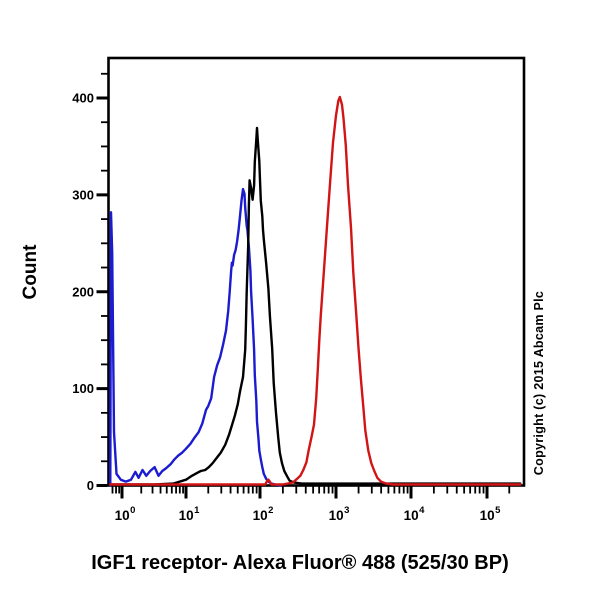 Image resolution: width=600 pixels, height=600 pixels. I want to click on x-tick-label: 10¹, so click(190, 514).